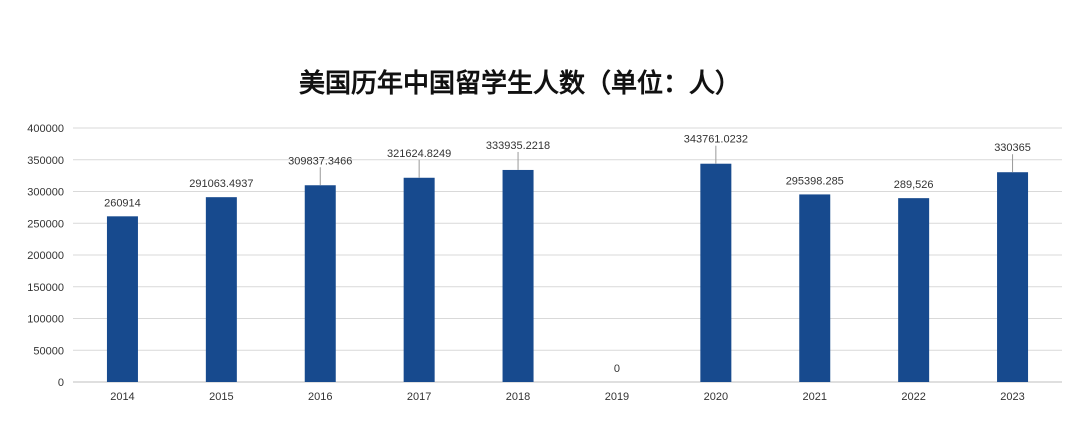 This screenshot has width=1080, height=423. I want to click on data-label: 321624.8249, so click(419, 154).